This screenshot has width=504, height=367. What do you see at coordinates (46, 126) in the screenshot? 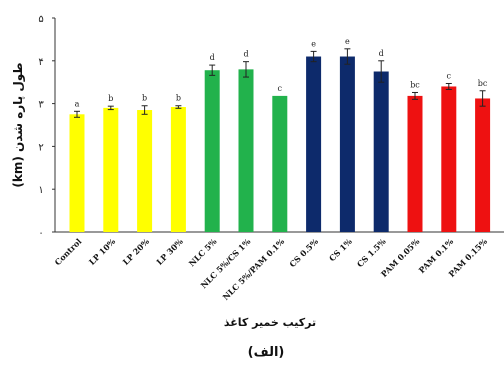
I see `y-tick-group: ۰ ۱ ۲ ۳ ۴ ۵` at bounding box center [46, 126].